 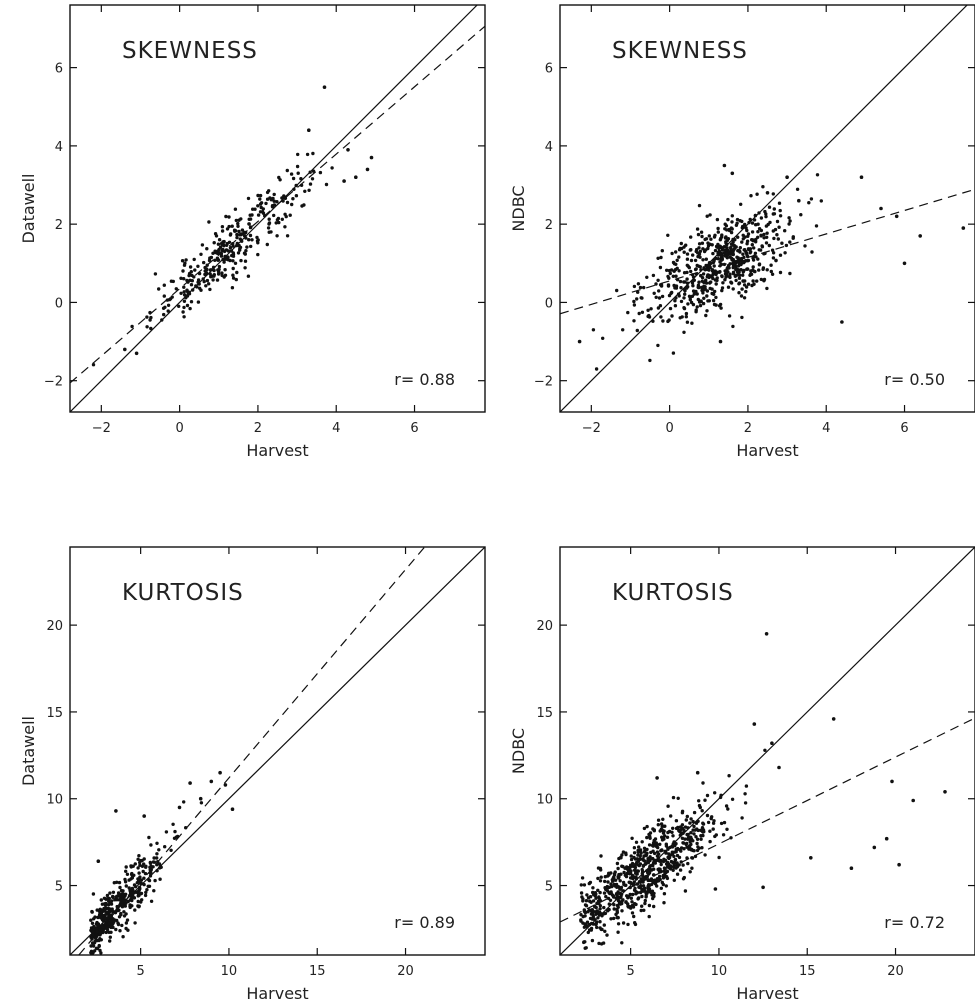 What do you see at coordinates (136, 353) in the screenshot?
I see `panel-1-outlier-point` at bounding box center [136, 353].